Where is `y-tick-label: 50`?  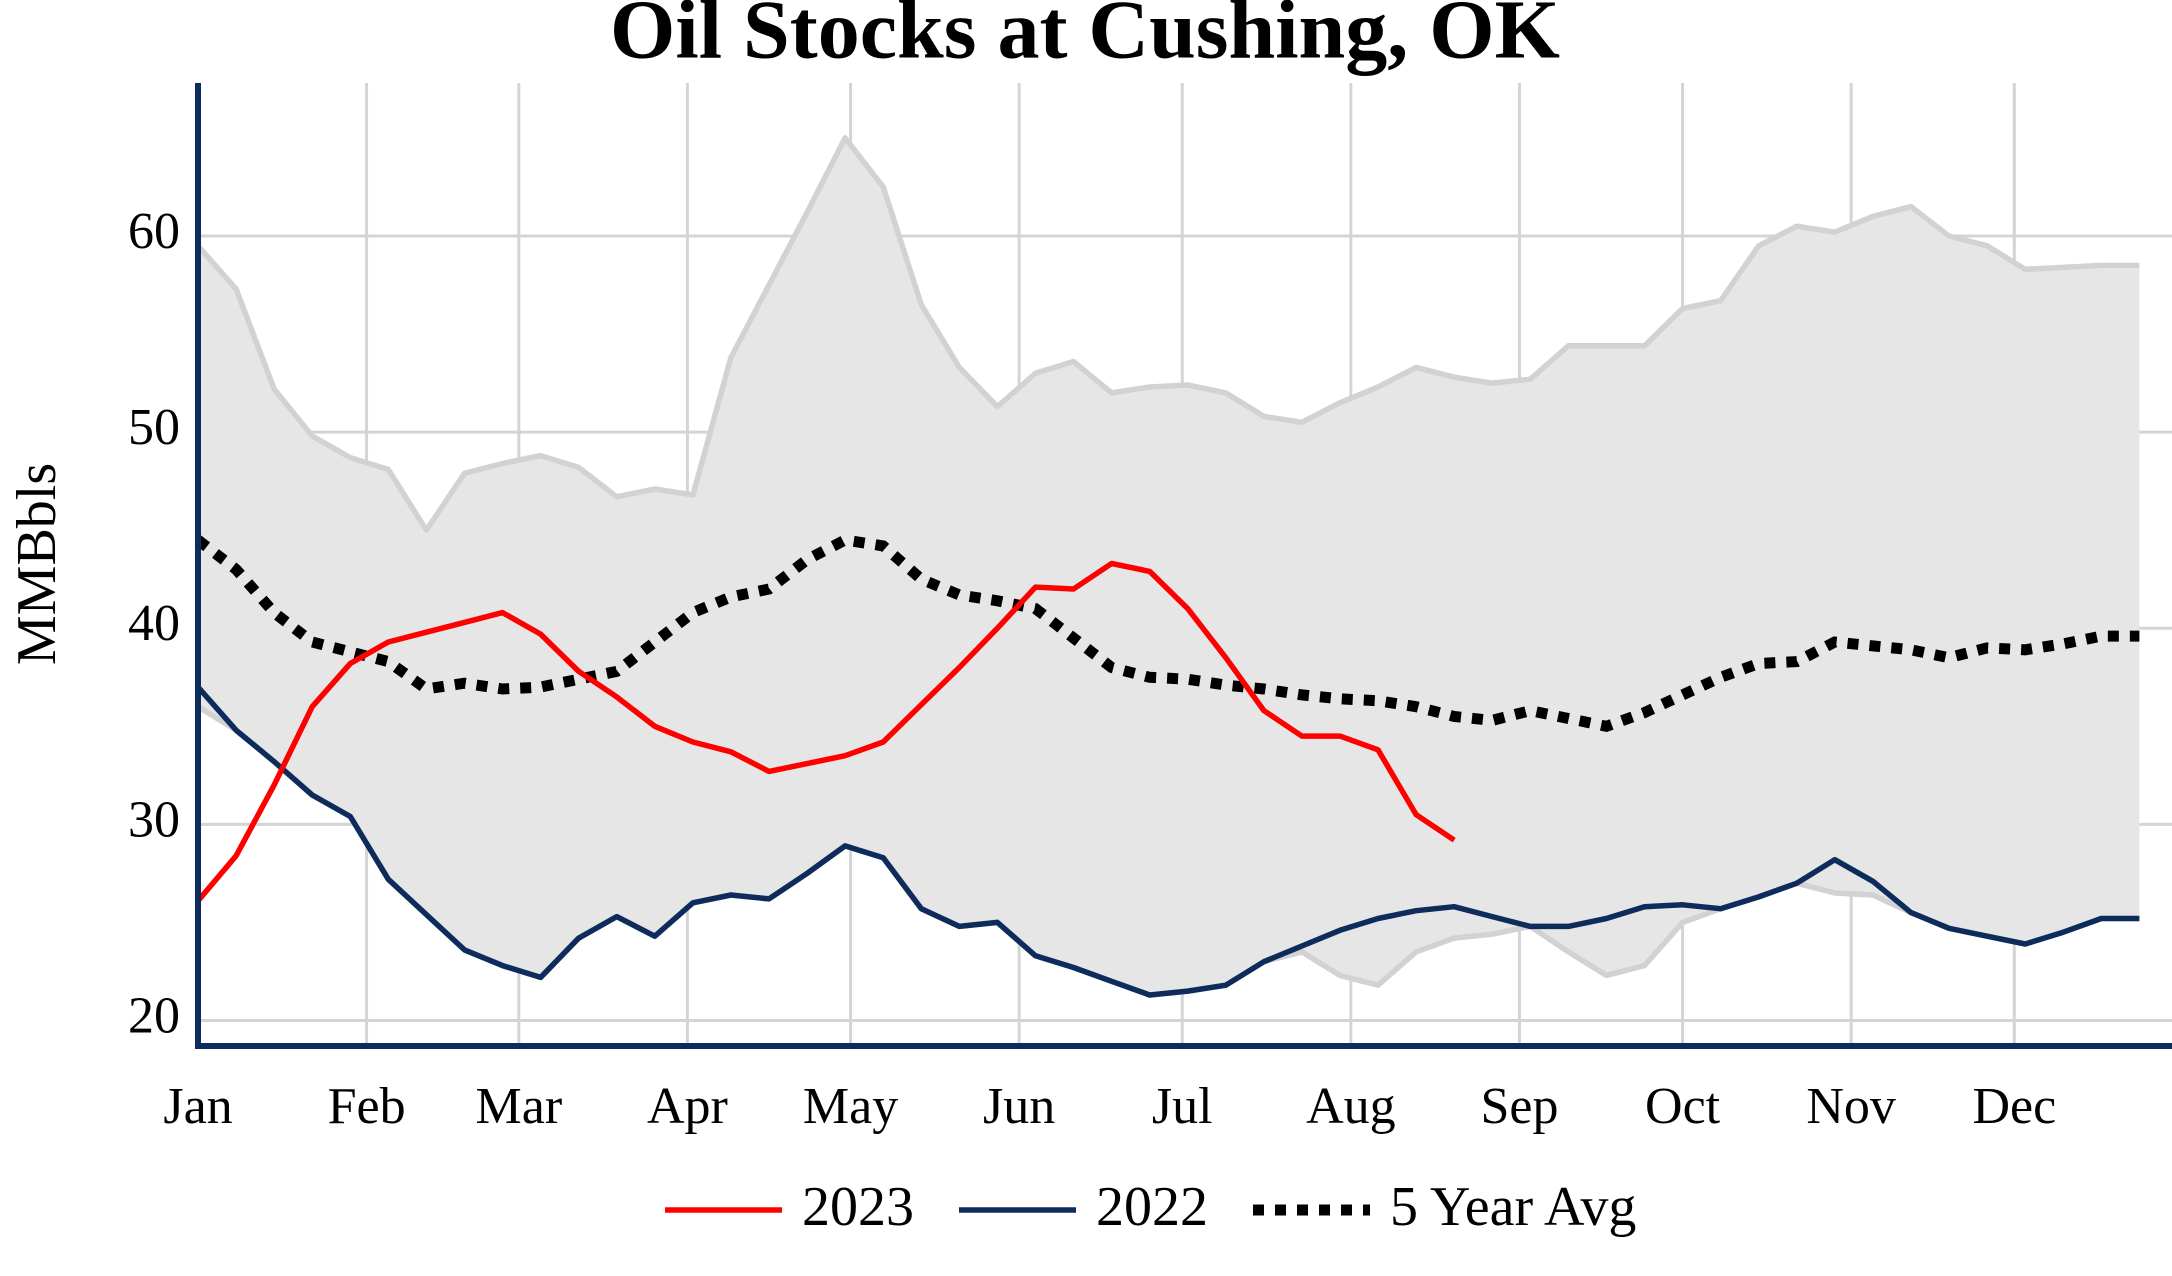 y-tick-label: 50 is located at coordinates (154, 427).